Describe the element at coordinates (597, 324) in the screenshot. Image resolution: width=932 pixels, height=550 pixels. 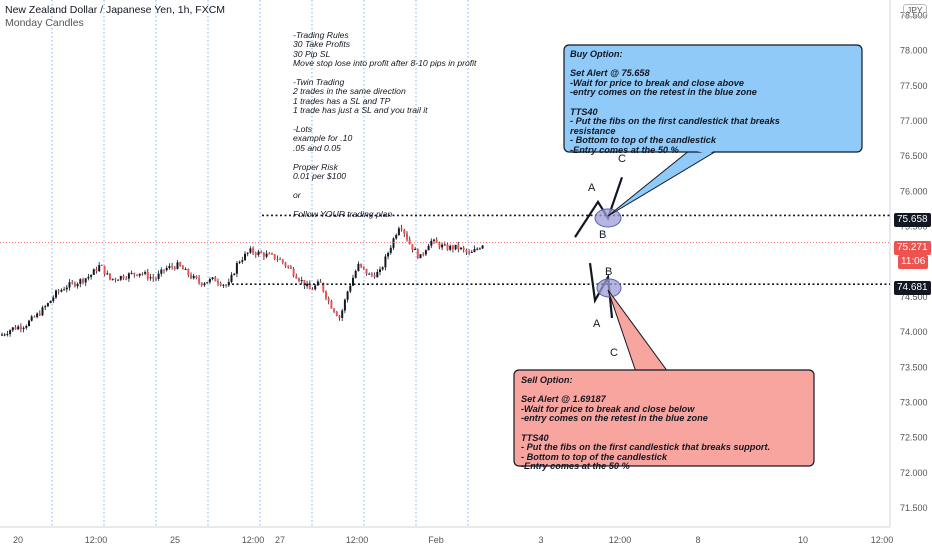
I see `sell-pattern-label-a: A` at that location.